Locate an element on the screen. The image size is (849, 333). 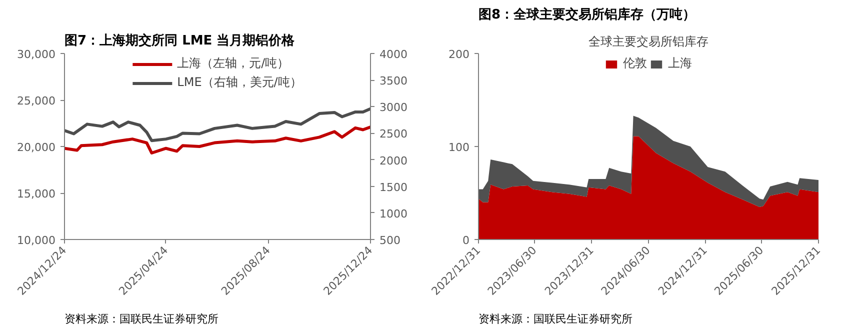
y2-tick-label: 2000 is located at coordinates (394, 161).